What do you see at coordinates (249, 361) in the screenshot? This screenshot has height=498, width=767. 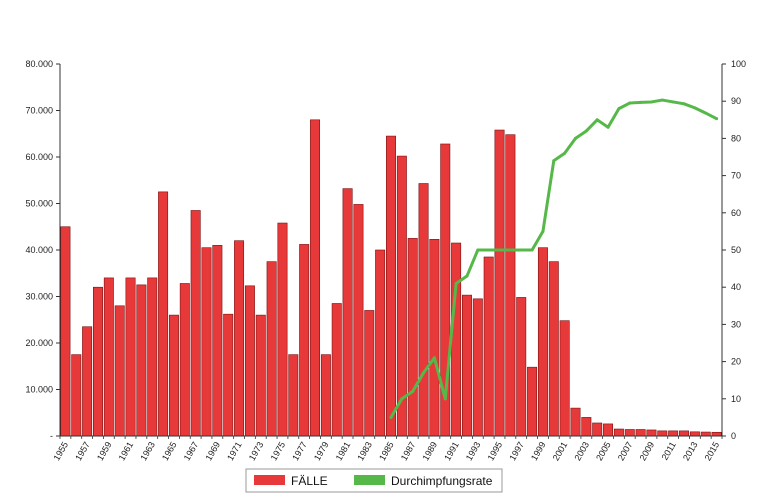 I see `bar-1972` at bounding box center [249, 361].